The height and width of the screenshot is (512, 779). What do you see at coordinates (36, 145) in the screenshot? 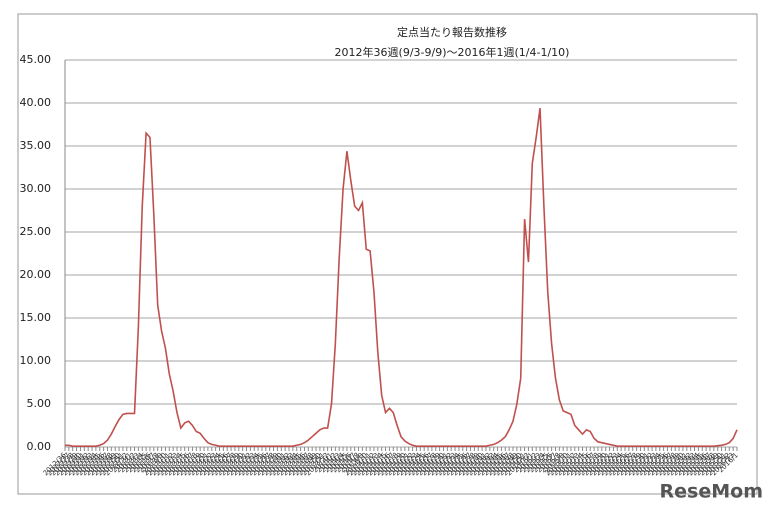
I see `y-tick-label: 35.00` at bounding box center [36, 145].